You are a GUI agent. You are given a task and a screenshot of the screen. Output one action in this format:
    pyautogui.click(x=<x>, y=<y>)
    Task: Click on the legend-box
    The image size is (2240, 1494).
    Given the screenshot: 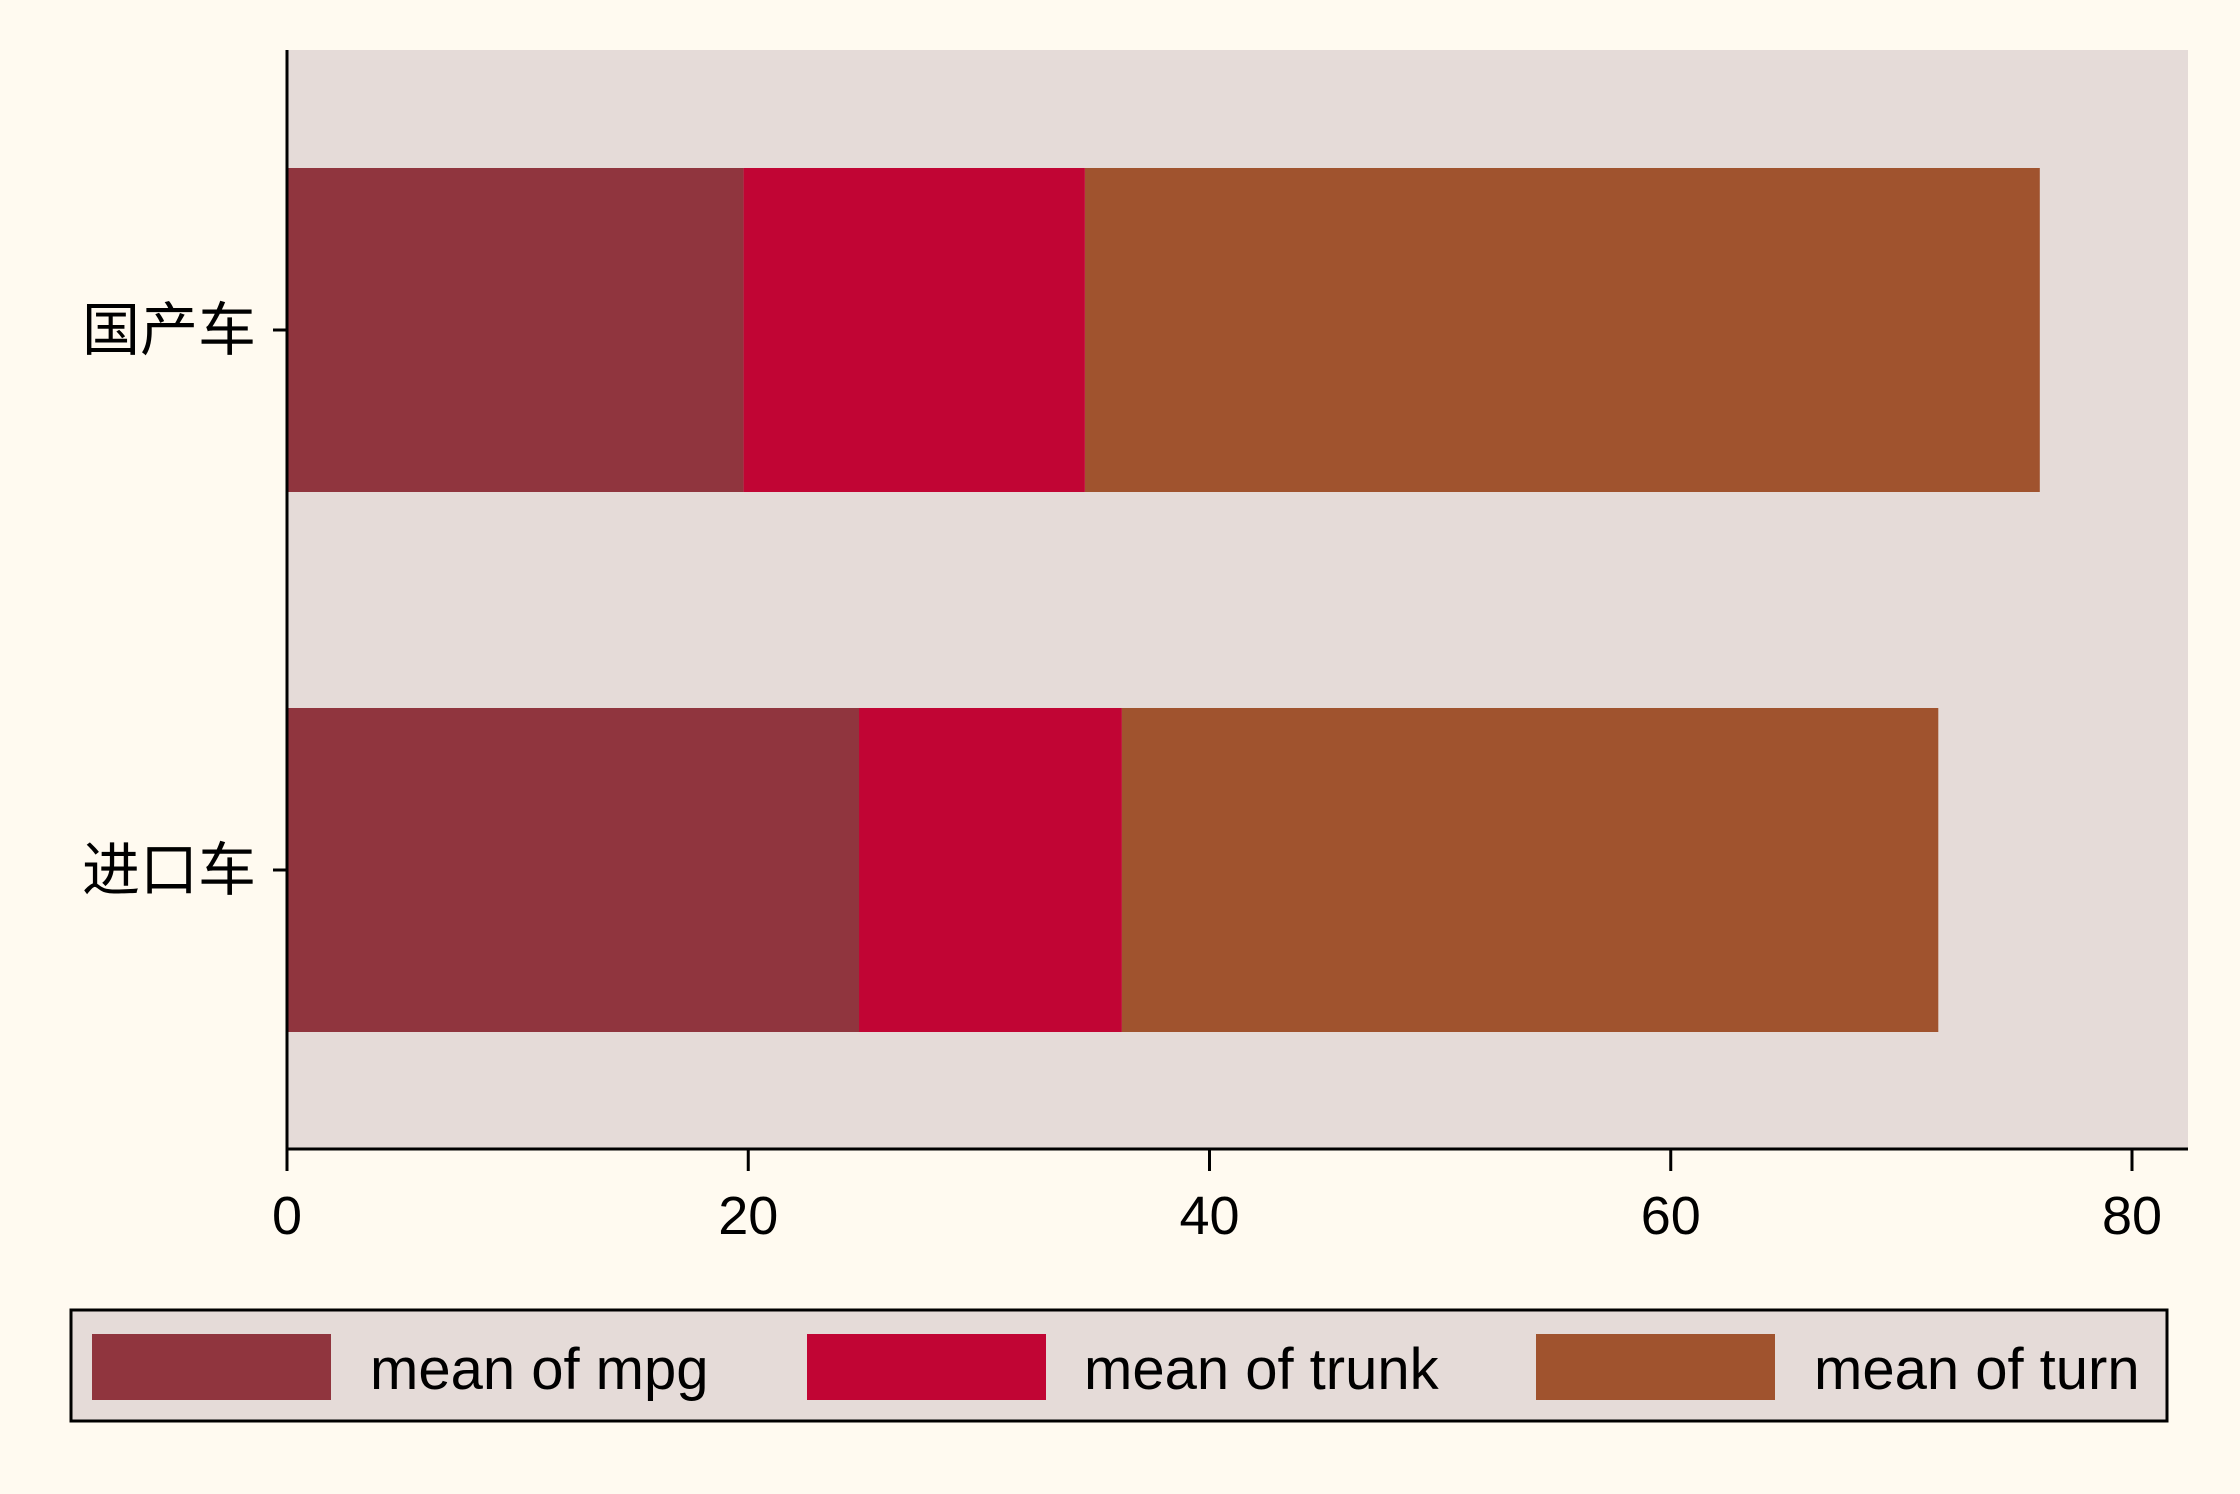 What is the action you would take?
    pyautogui.click(x=1119, y=1365)
    